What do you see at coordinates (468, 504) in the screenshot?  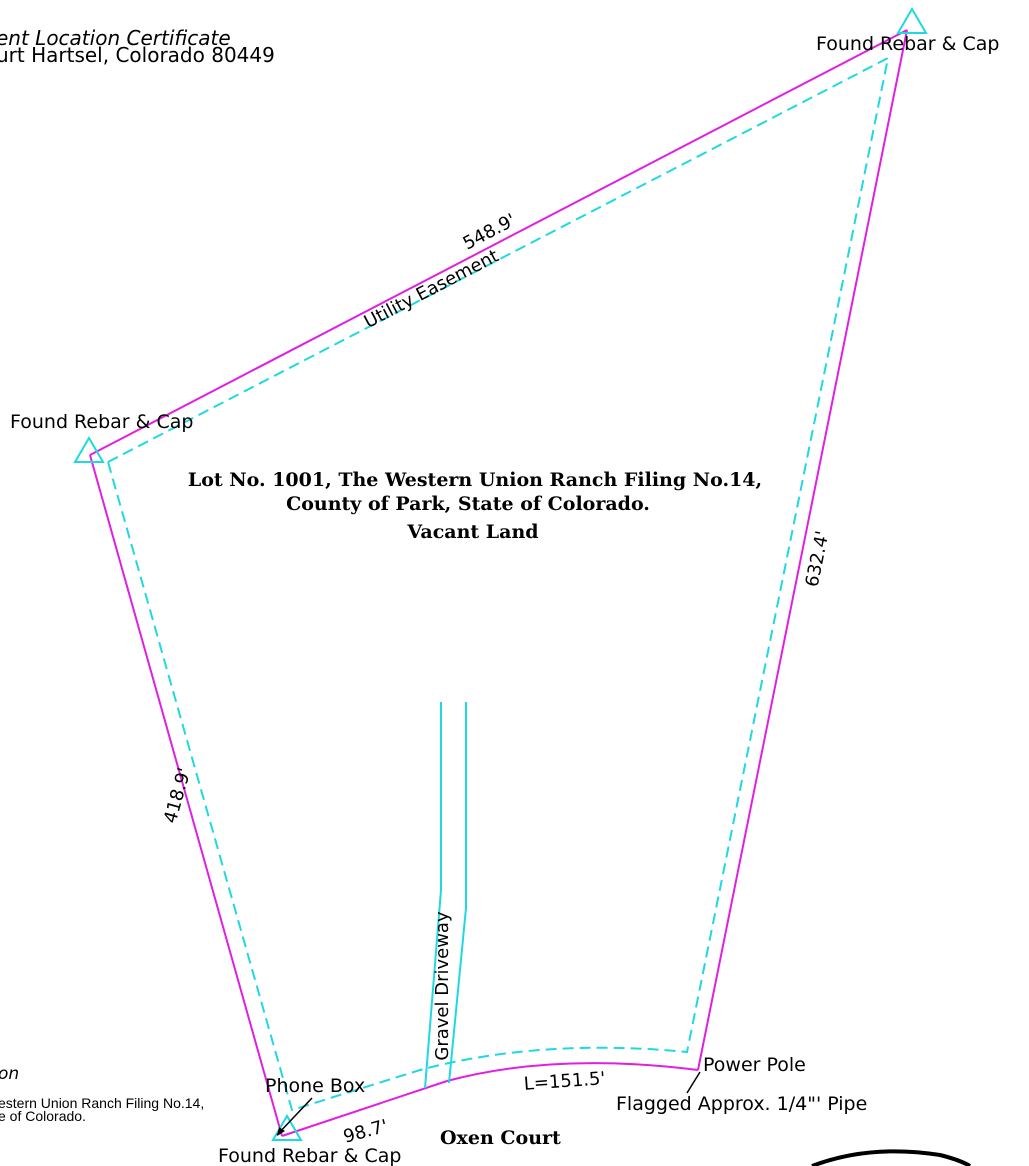 I see `lot-description-line2: County of Park, State of Colorado.` at bounding box center [468, 504].